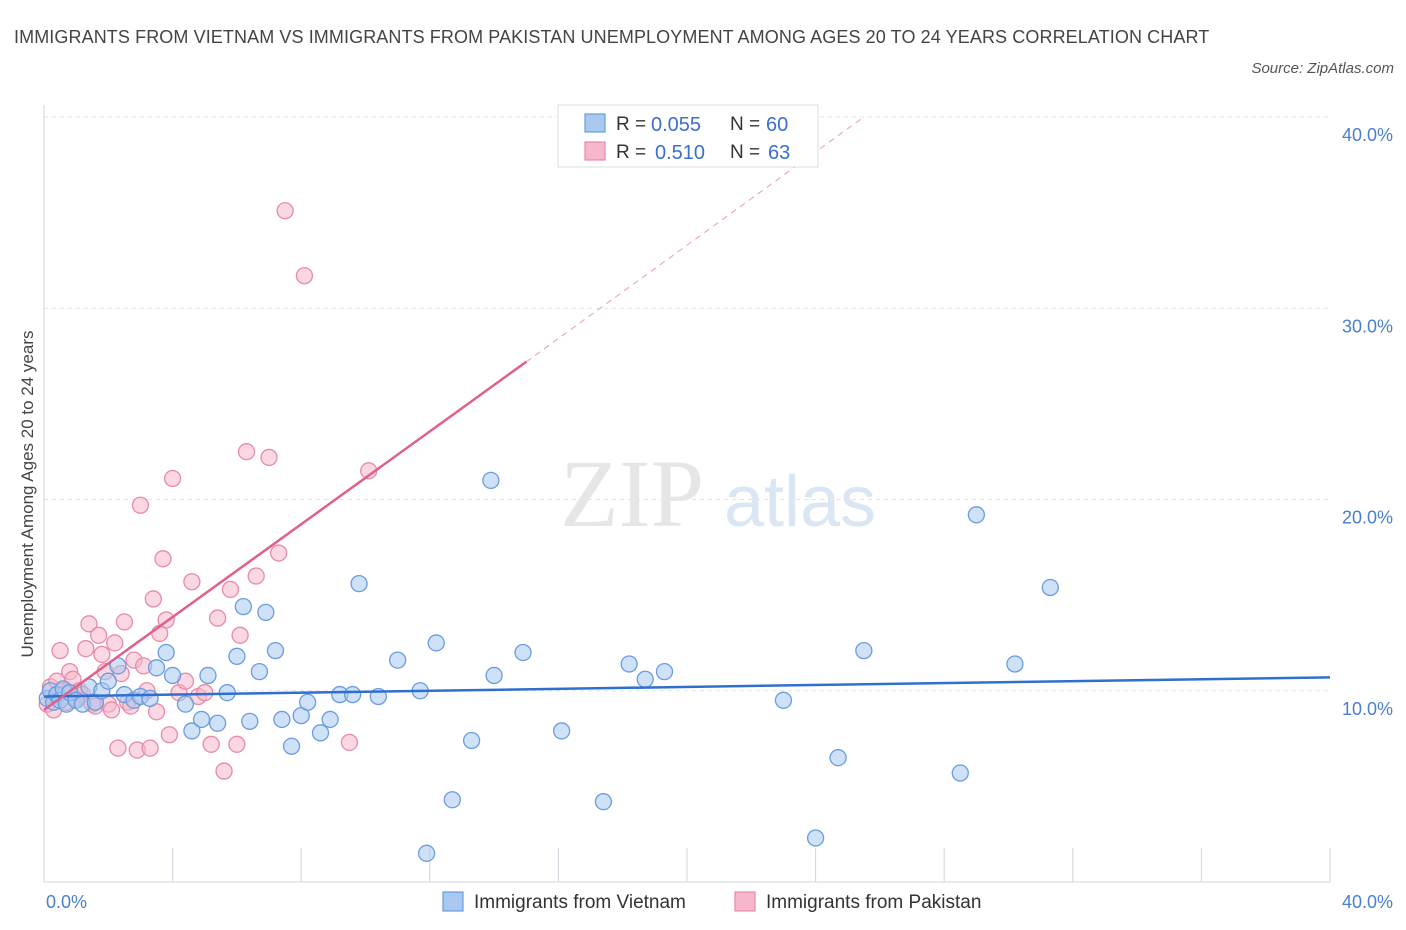  What do you see at coordinates (631, 152) in the screenshot?
I see `legend-r-label-pakistan: R =` at bounding box center [631, 152].